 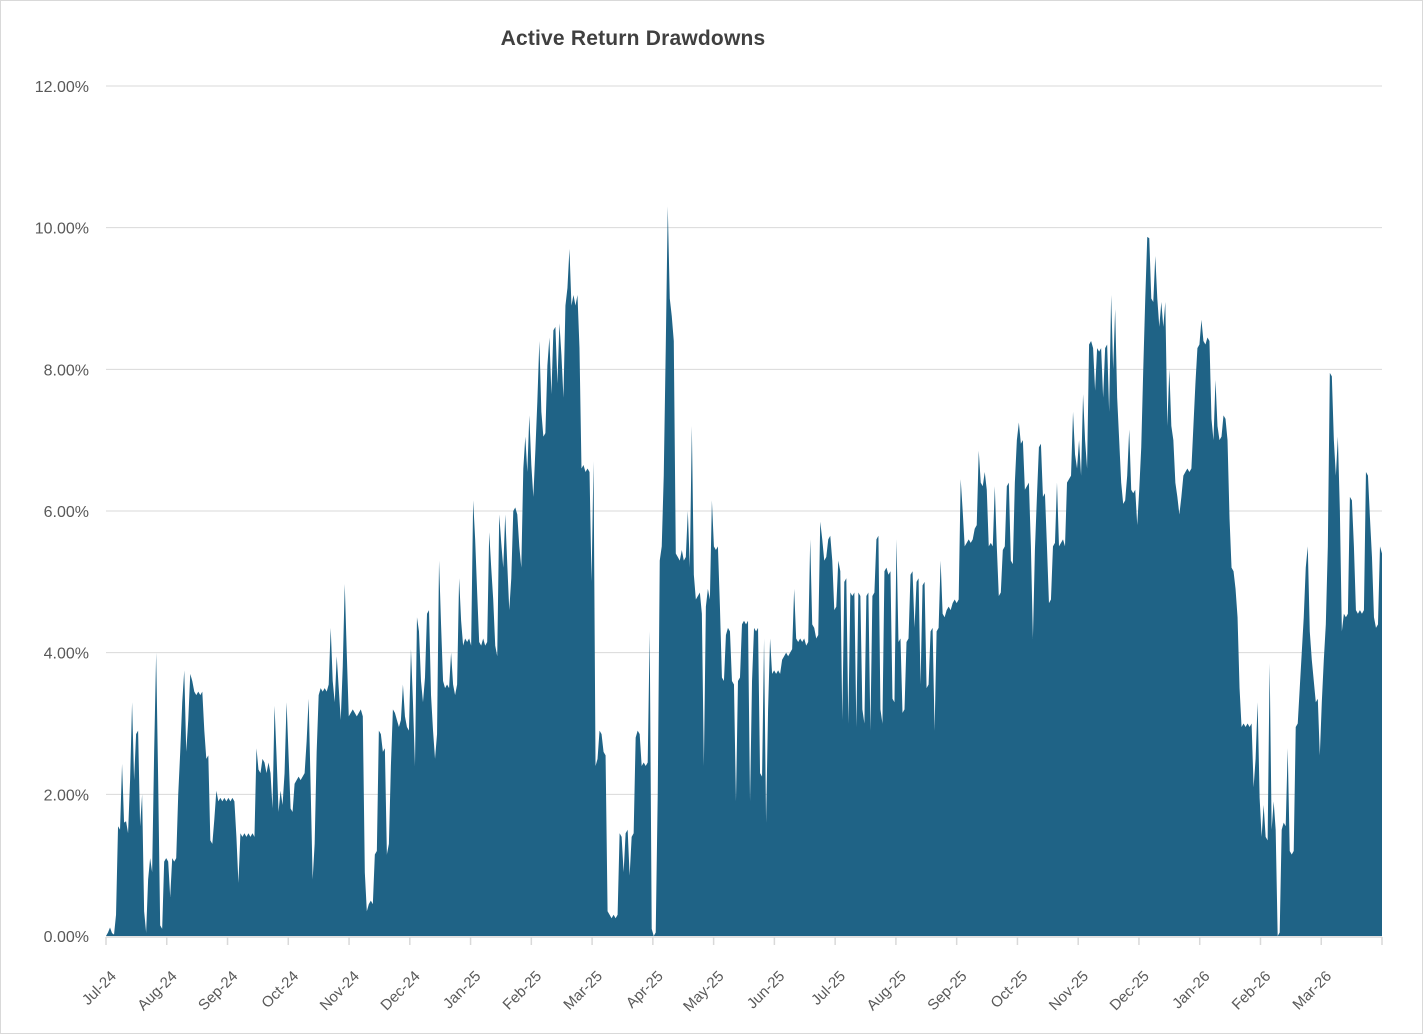 What do you see at coordinates (887, 991) in the screenshot?
I see `x-axis-label: Aug-25` at bounding box center [887, 991].